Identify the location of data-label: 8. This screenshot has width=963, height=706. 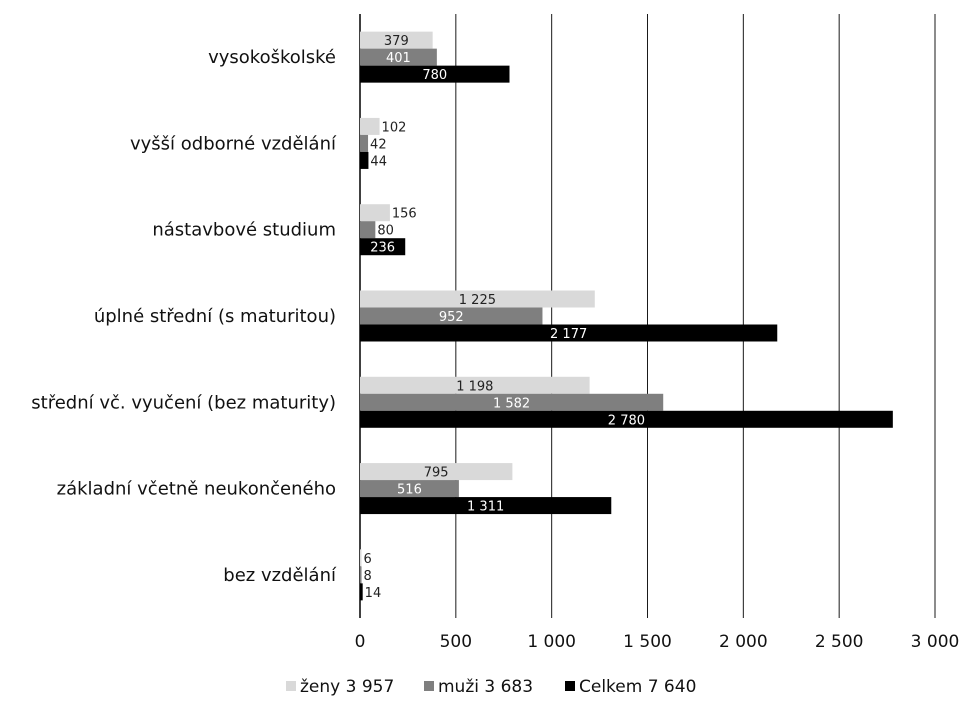
(368, 576).